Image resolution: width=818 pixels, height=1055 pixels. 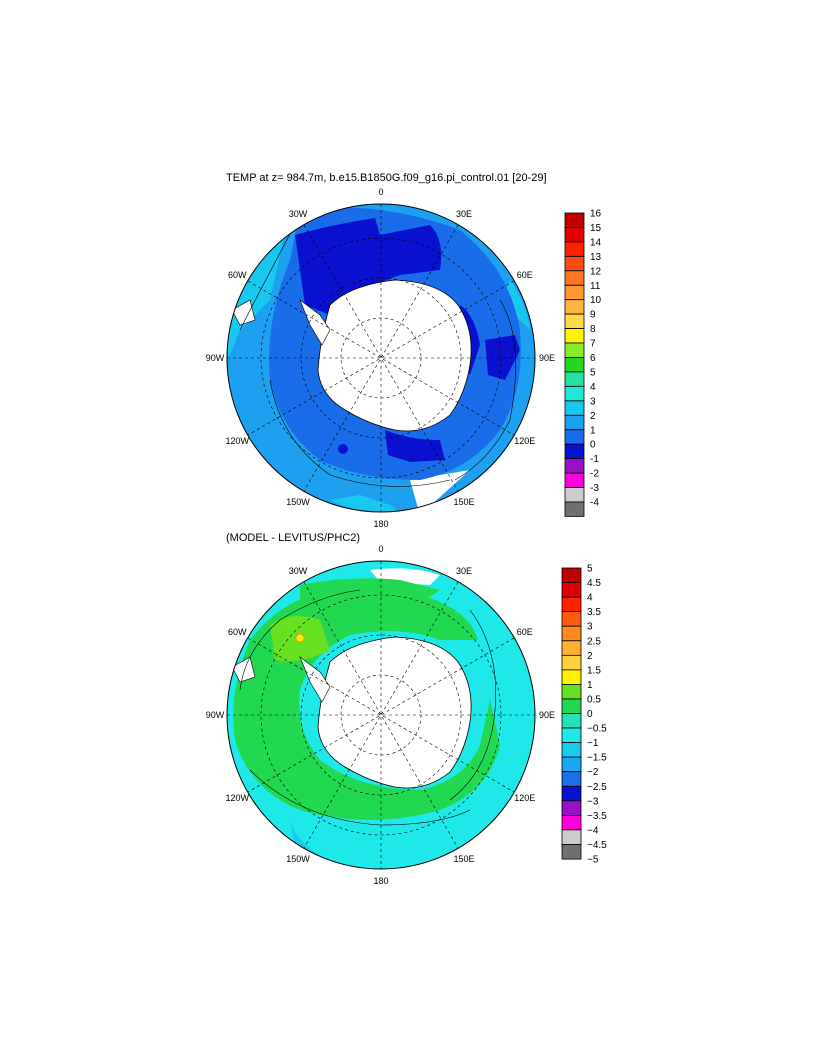 What do you see at coordinates (525, 632) in the screenshot?
I see `map2-lon-label: 60E` at bounding box center [525, 632].